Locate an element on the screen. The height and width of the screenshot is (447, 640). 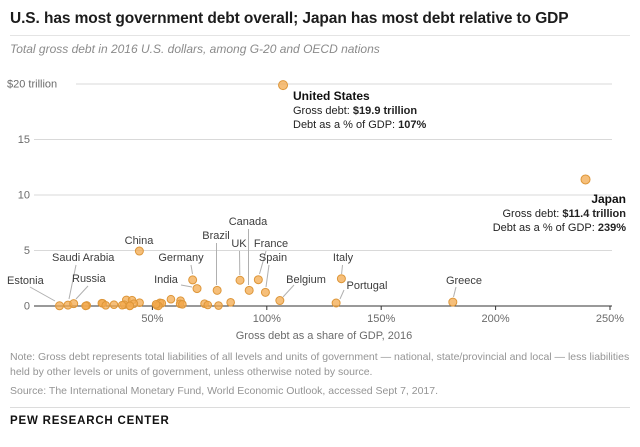
x-tick-label: 250% is located at coordinates (610, 319).